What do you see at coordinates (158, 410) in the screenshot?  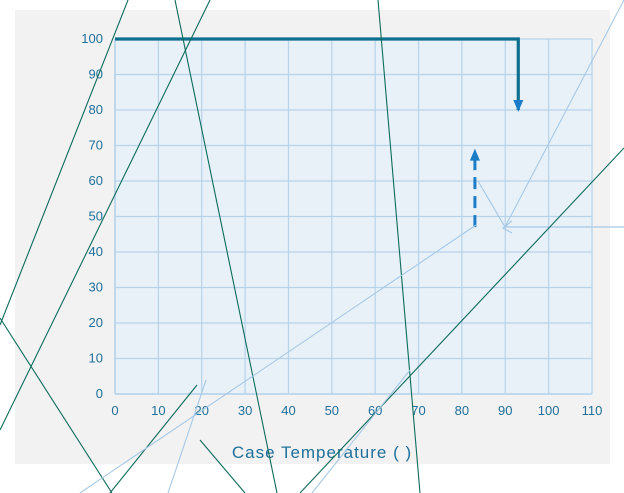 I see `x-tick-label: 10` at bounding box center [158, 410].